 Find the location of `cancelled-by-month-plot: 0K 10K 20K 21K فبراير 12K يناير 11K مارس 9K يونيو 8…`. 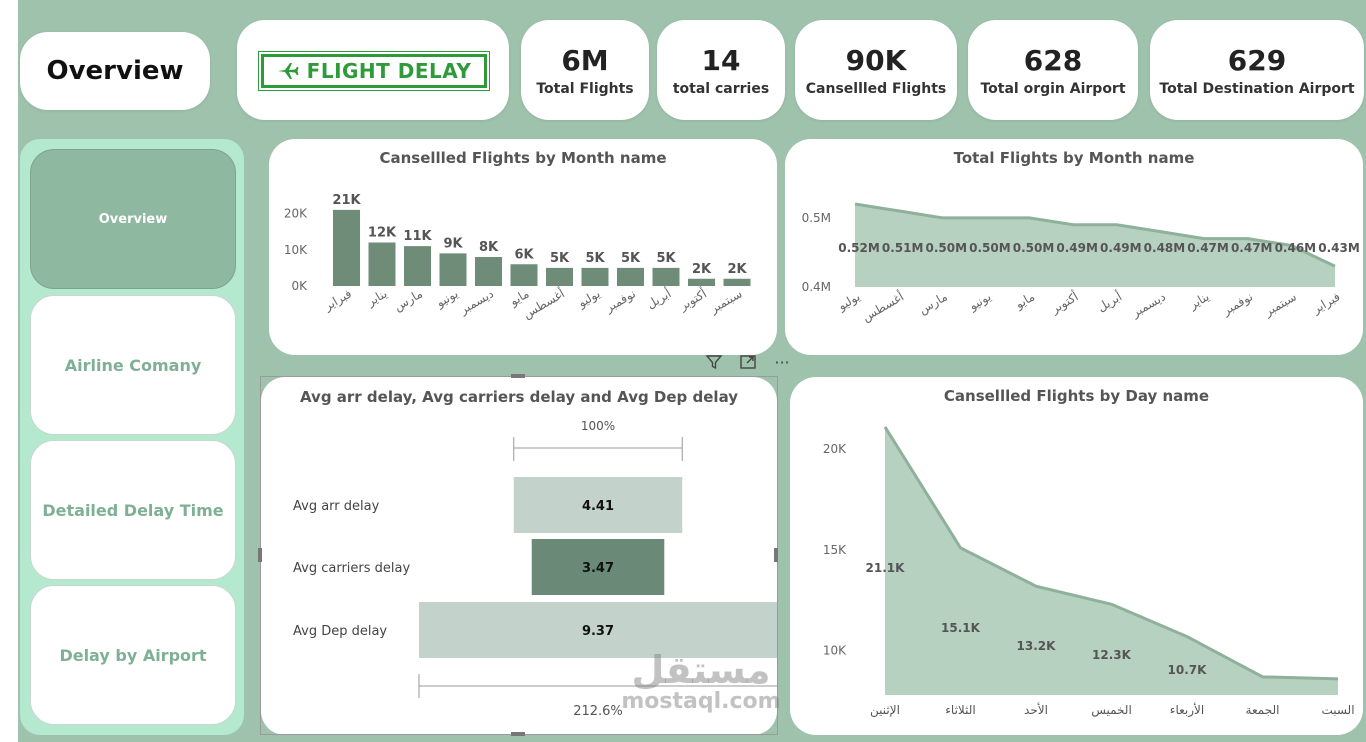

cancelled-by-month-plot: 0K 10K 20K 21K فبراير 12K يناير 11K مارس 9K يونيو 8… is located at coordinates (517, 258).